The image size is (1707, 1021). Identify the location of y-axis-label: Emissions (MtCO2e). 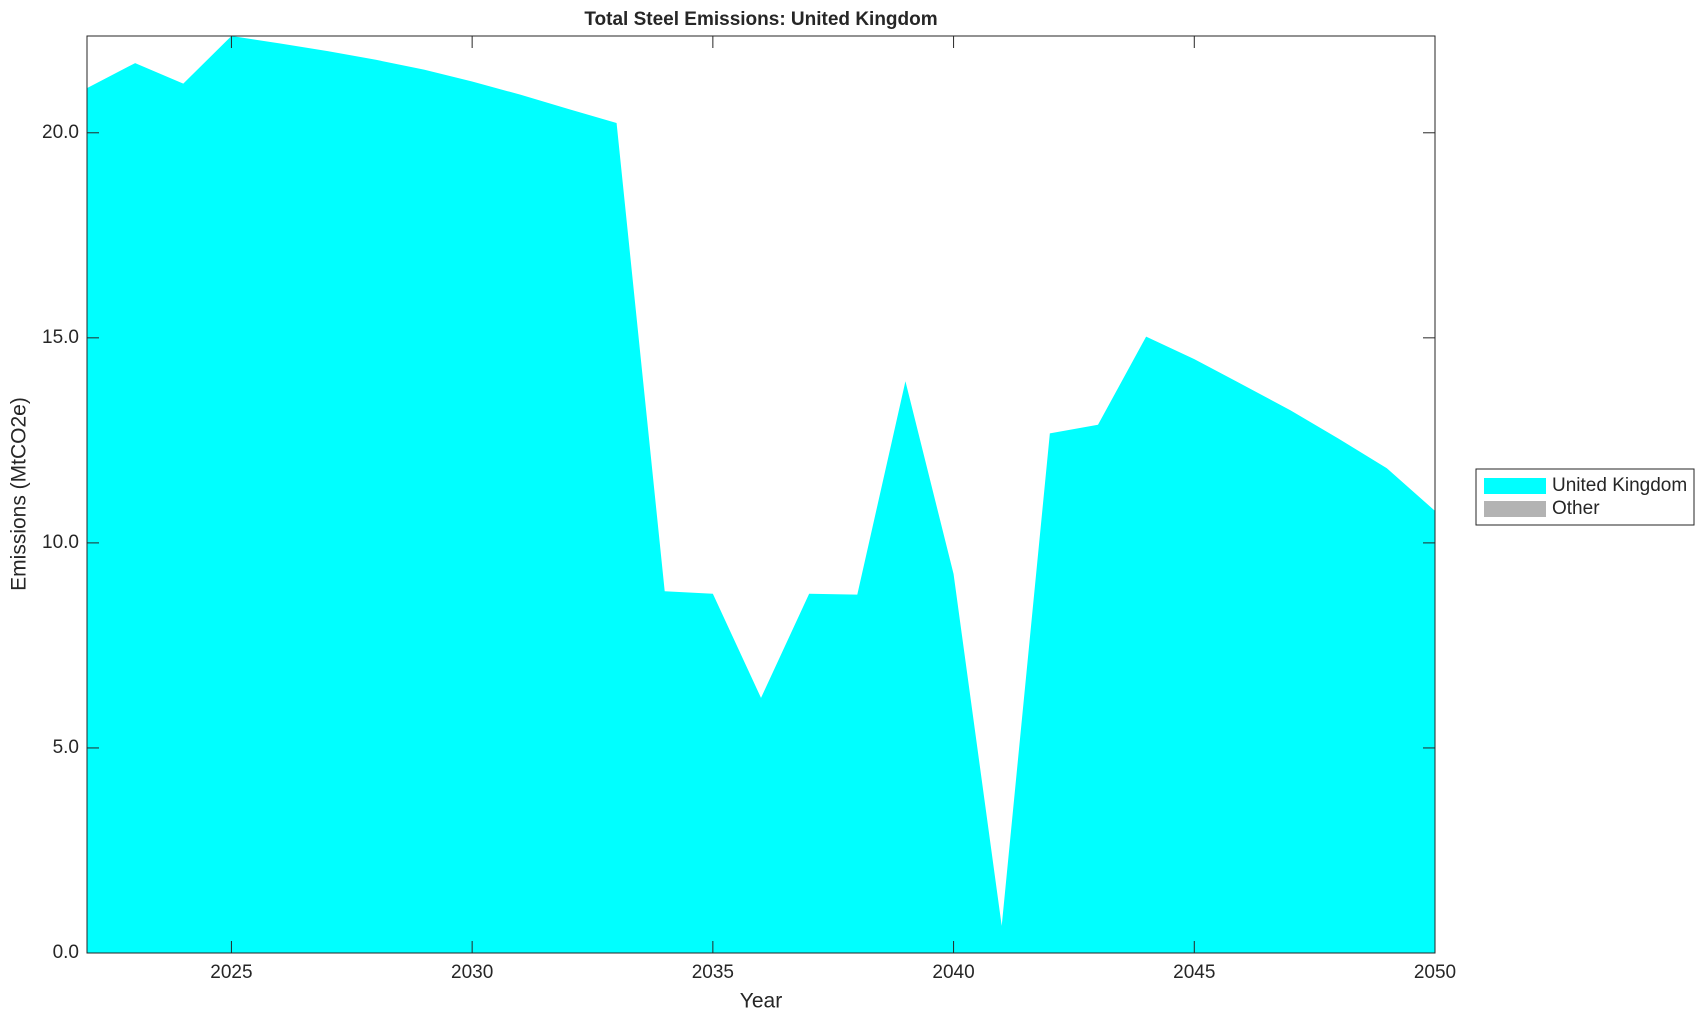
(19, 494).